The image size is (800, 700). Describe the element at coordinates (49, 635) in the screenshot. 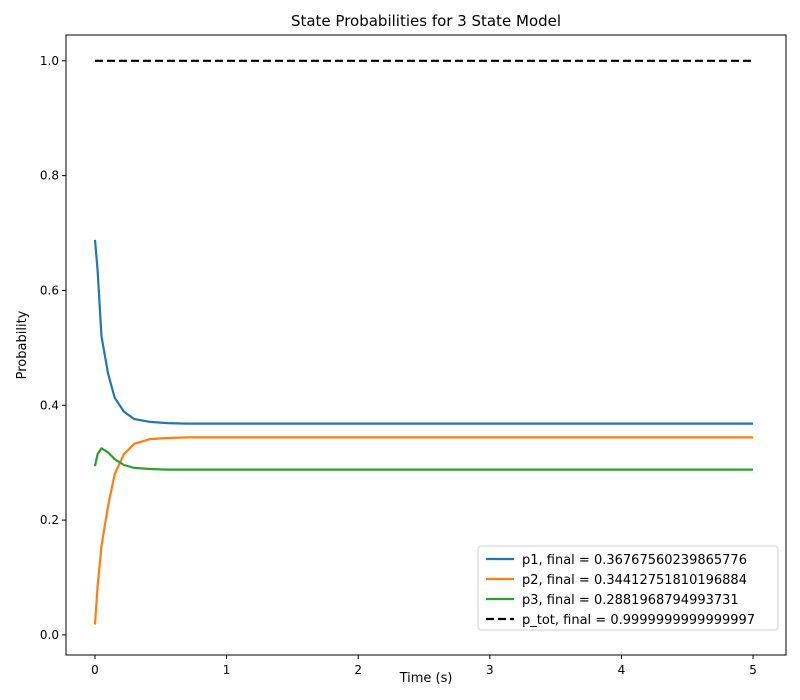

I see `y-tick-label: 0.0` at that location.